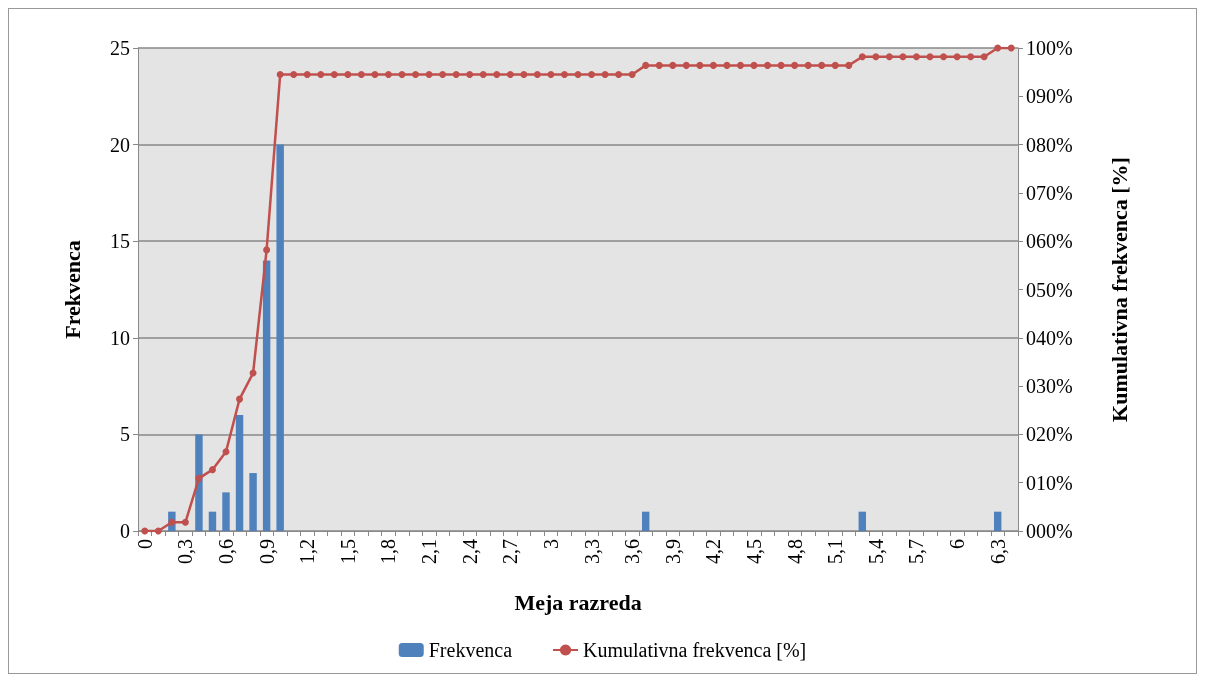 This screenshot has width=1205, height=682. I want to click on x-tick-label: 0,9, so click(266, 551).